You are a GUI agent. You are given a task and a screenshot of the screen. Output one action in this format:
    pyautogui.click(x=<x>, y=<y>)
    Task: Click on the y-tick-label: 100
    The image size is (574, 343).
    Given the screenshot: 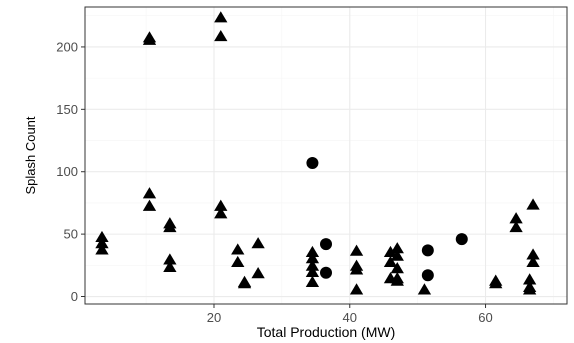 What is the action you would take?
    pyautogui.click(x=67, y=171)
    